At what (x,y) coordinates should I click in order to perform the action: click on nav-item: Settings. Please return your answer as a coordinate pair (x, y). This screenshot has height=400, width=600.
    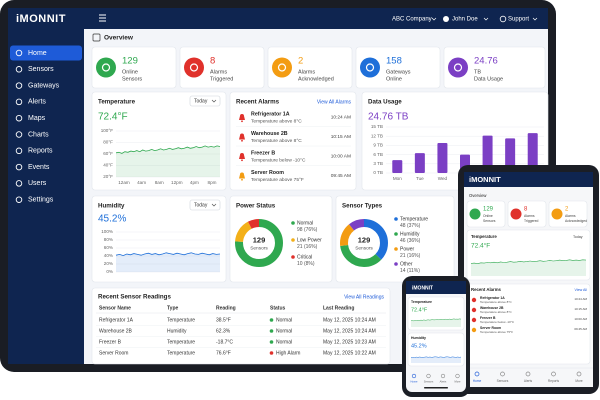
    Looking at the image, I should click on (41, 200).